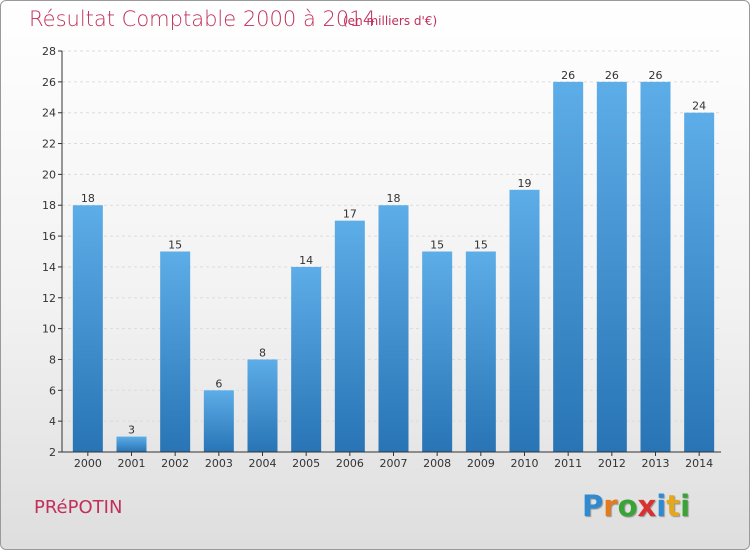  What do you see at coordinates (306, 260) in the screenshot?
I see `data-label: 14` at bounding box center [306, 260].